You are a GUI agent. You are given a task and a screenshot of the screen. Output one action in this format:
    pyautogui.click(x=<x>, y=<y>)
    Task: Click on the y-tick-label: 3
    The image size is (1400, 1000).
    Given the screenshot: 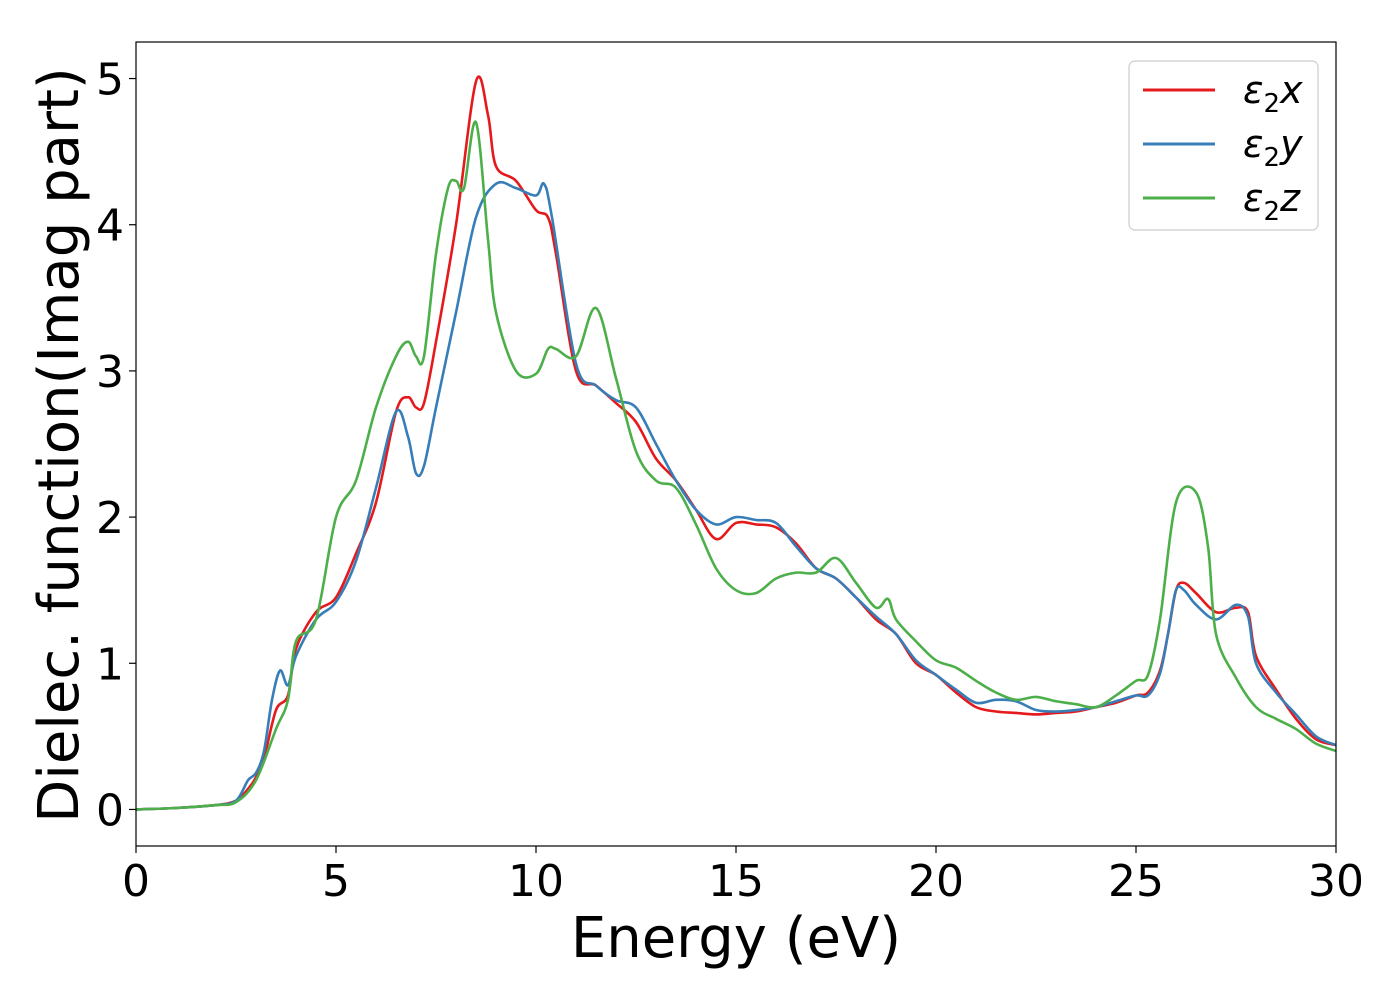 What is the action you would take?
    pyautogui.click(x=110, y=372)
    